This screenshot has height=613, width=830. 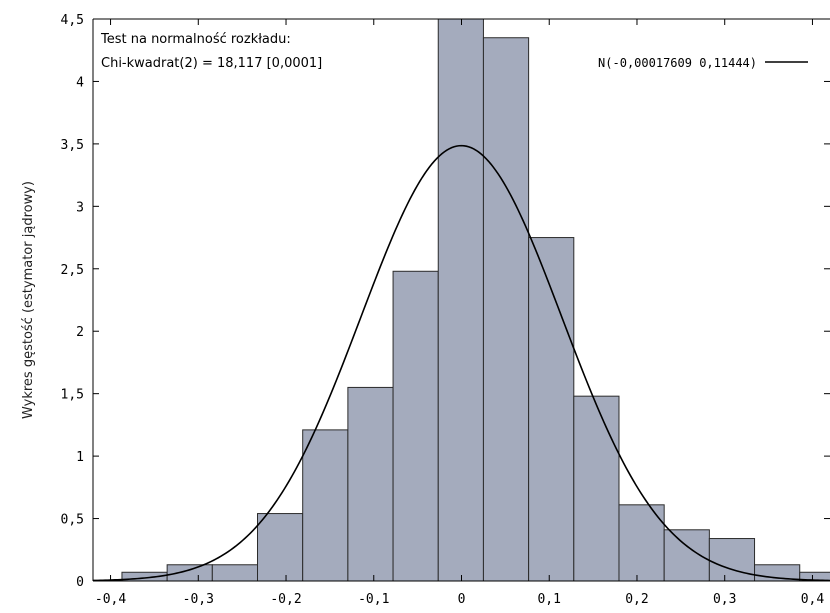 I want to click on y-tick-label: 0,5, so click(x=72, y=520).